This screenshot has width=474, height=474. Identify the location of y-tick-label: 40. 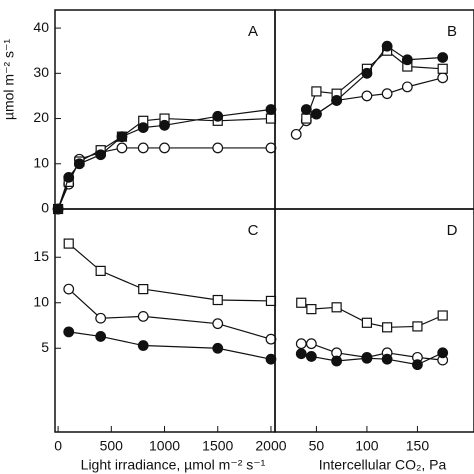
(41, 27).